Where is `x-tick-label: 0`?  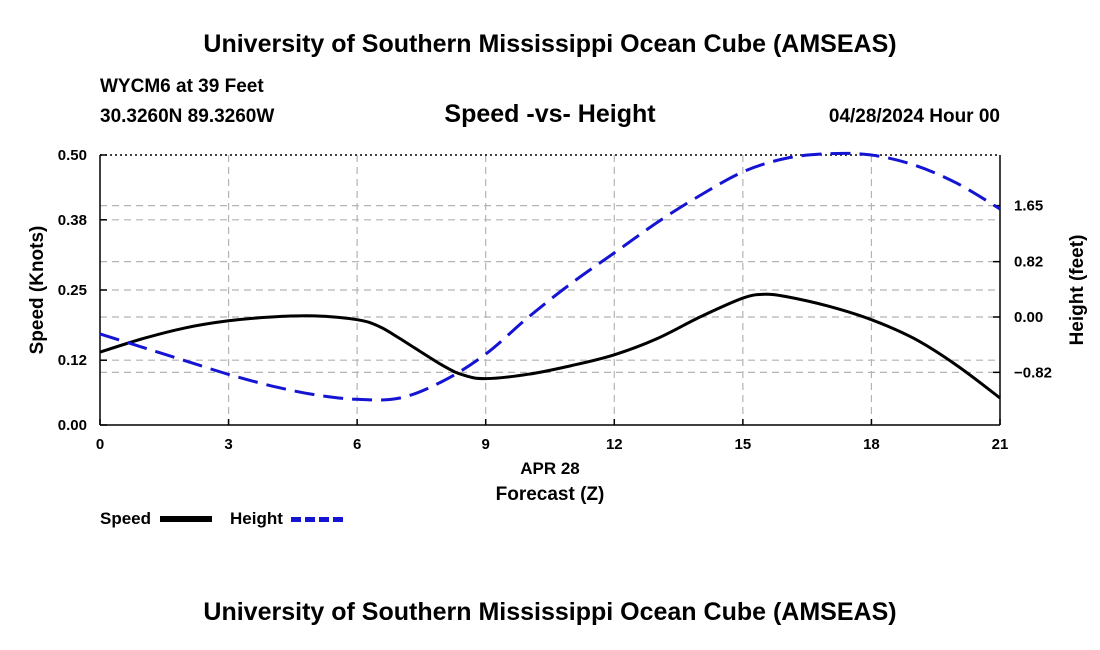
x-tick-label: 0 is located at coordinates (100, 444).